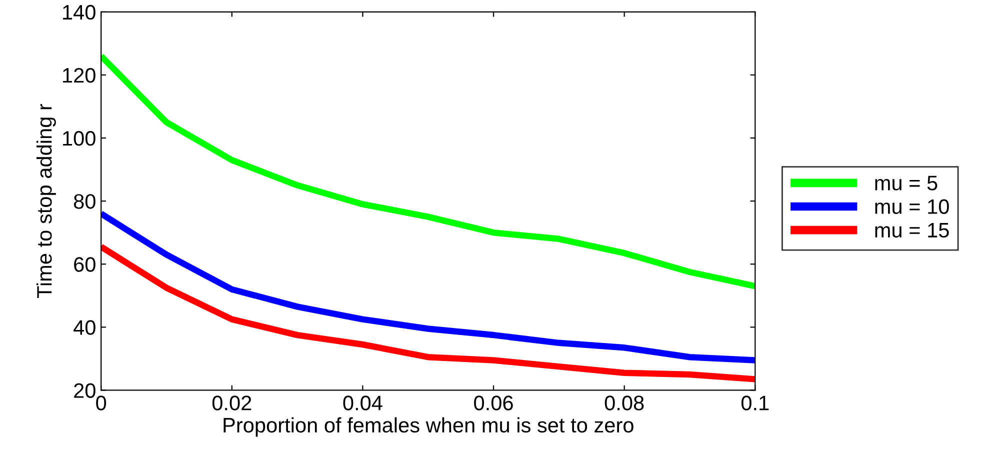  What do you see at coordinates (79, 12) in the screenshot?
I see `y-tick-label: 140` at bounding box center [79, 12].